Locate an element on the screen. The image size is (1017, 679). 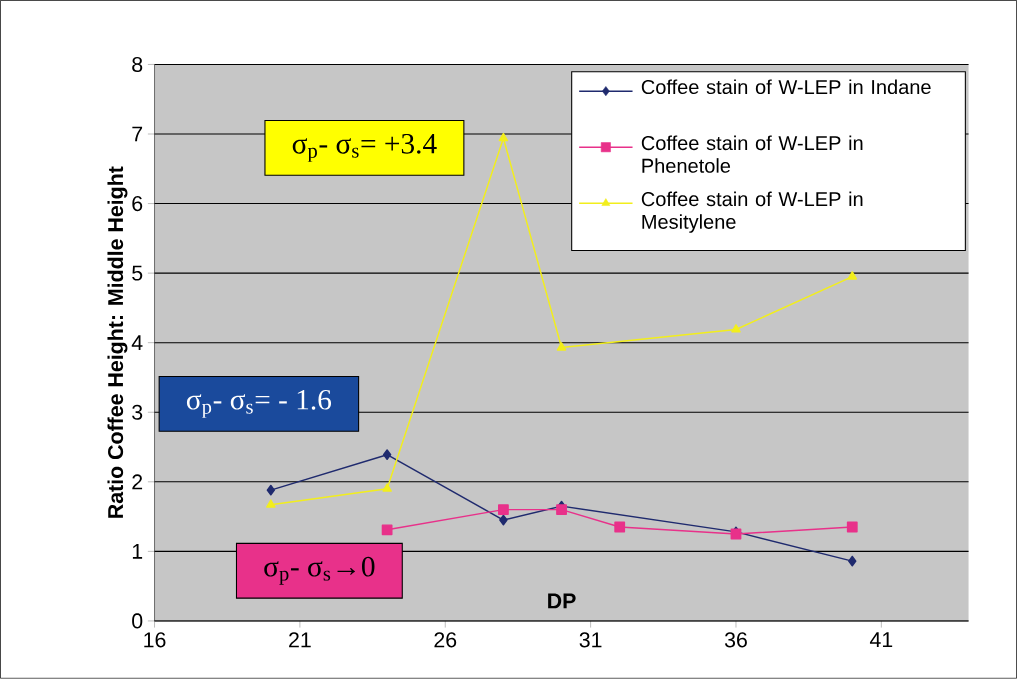
x-axis-title: DP is located at coordinates (562, 601).